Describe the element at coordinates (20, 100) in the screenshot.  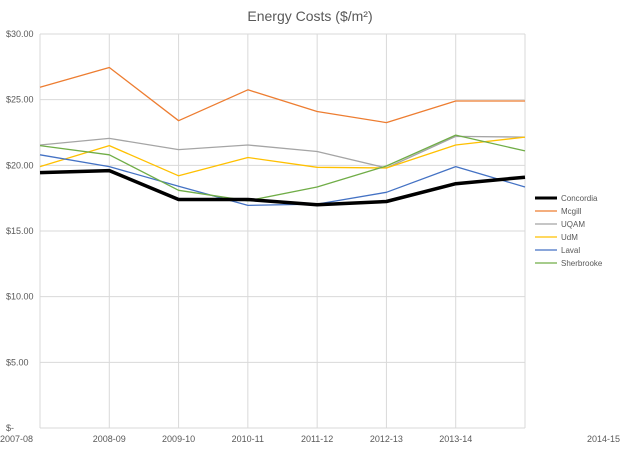
I see `y-tick-label: $25.00` at that location.